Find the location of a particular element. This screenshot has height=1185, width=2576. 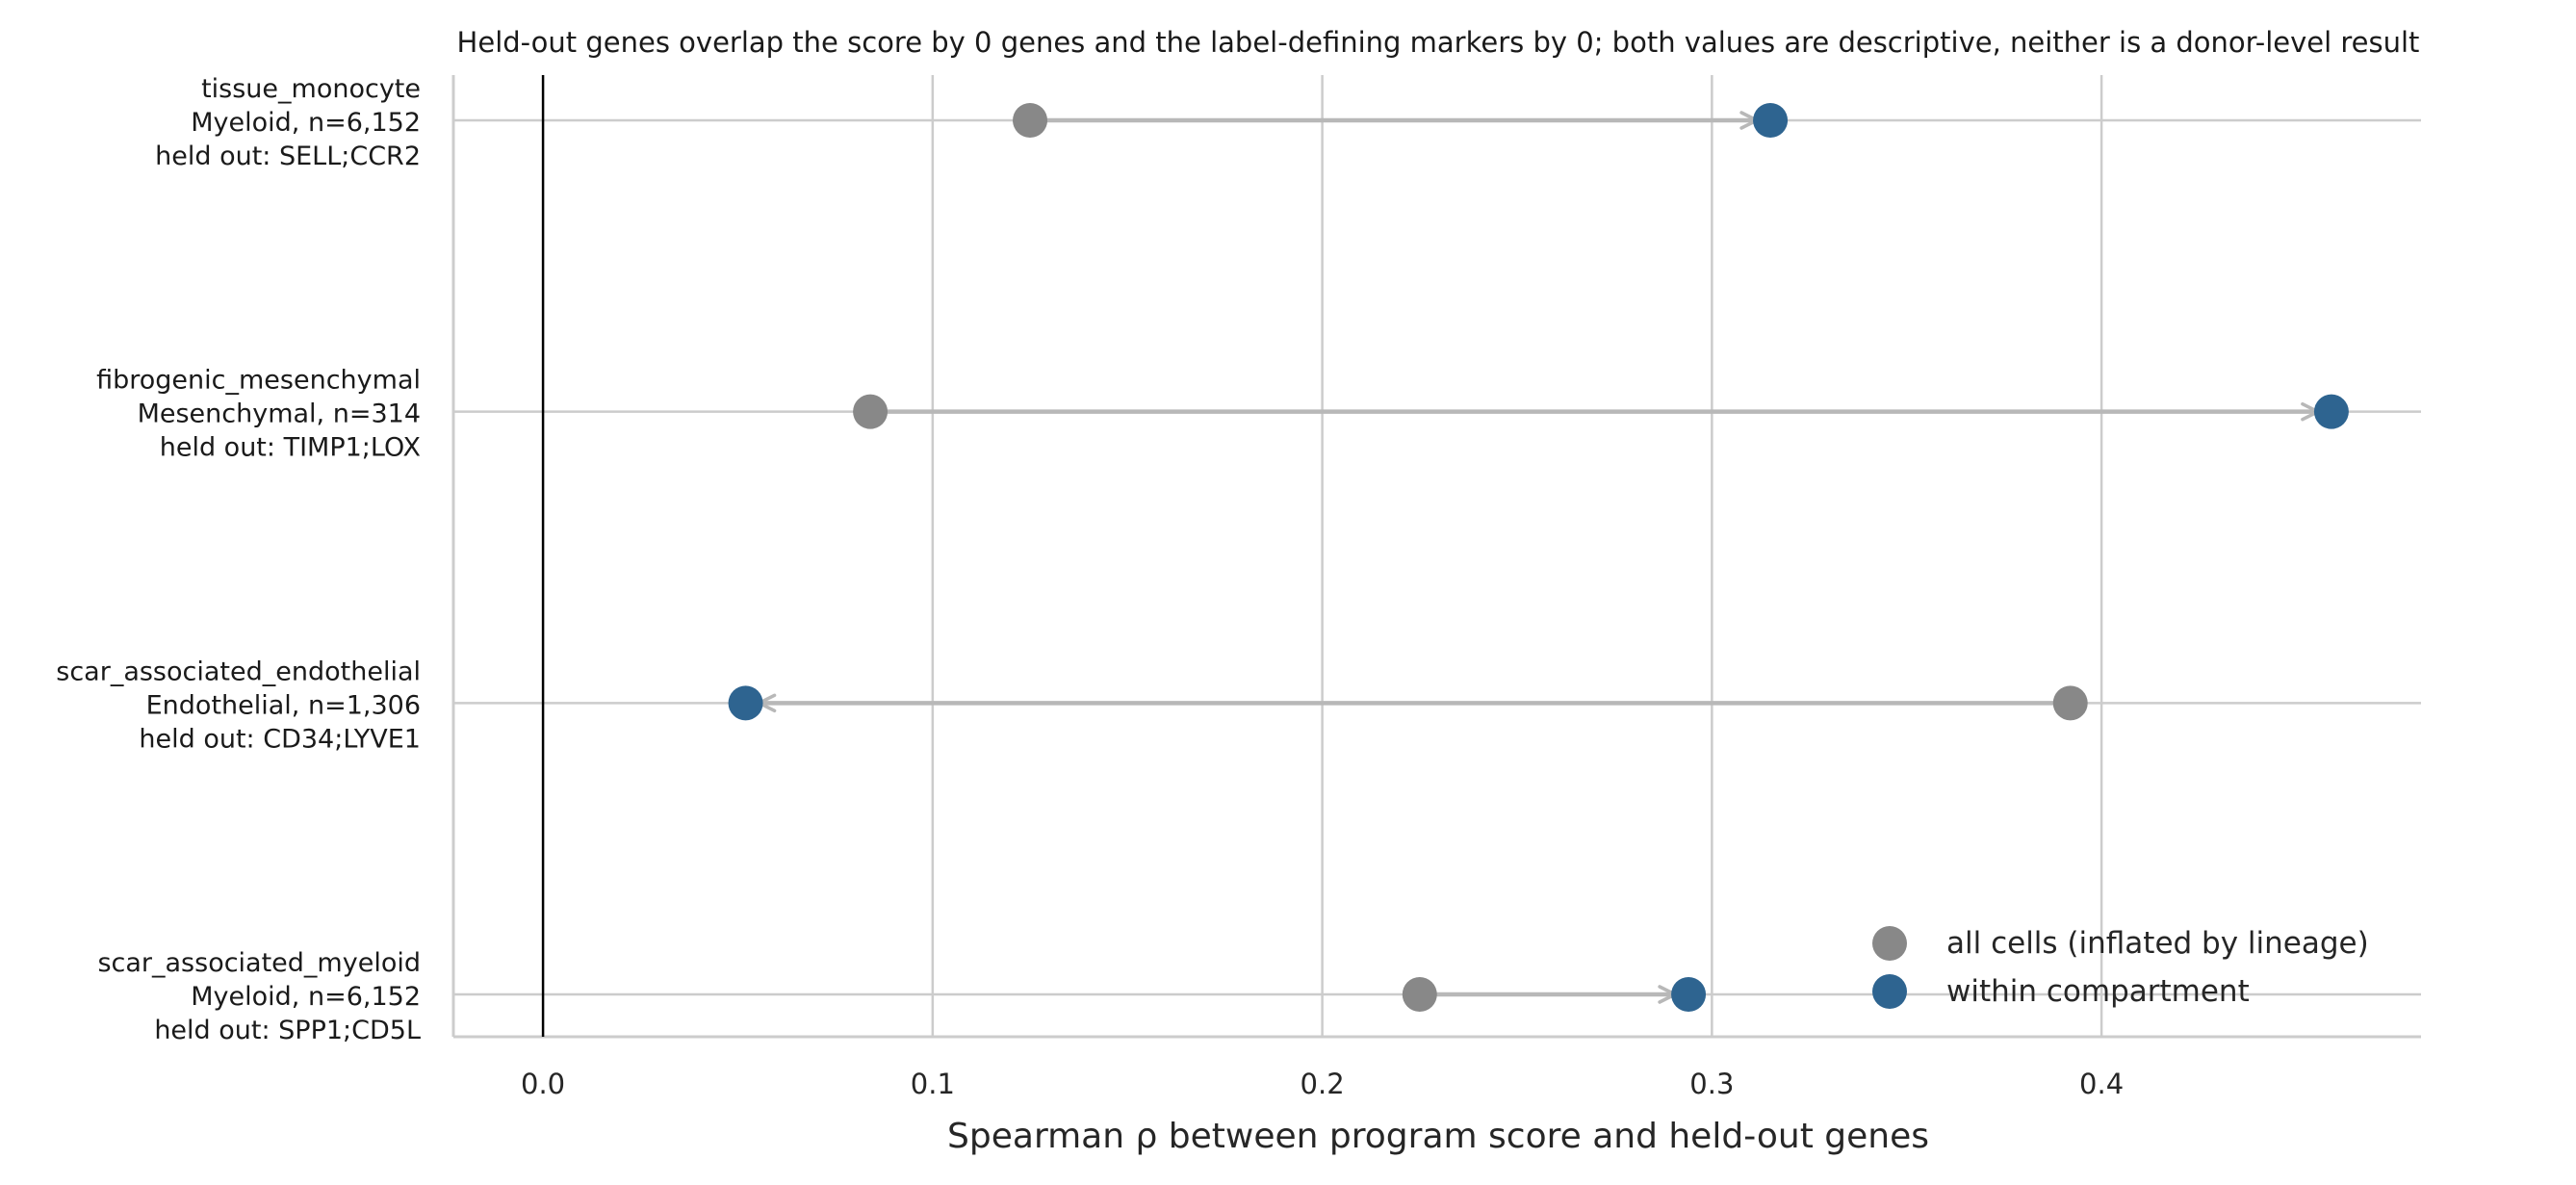

row-heldout-label: held out: SELL;CCR2 is located at coordinates (288, 156).